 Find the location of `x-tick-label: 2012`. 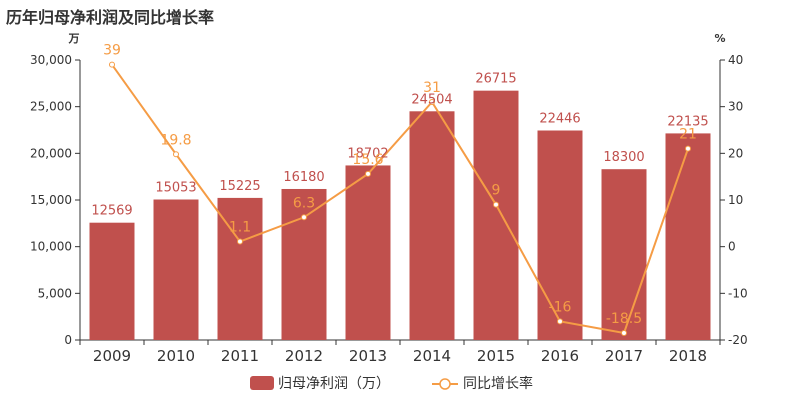

x-tick-label: 2012 is located at coordinates (304, 356).